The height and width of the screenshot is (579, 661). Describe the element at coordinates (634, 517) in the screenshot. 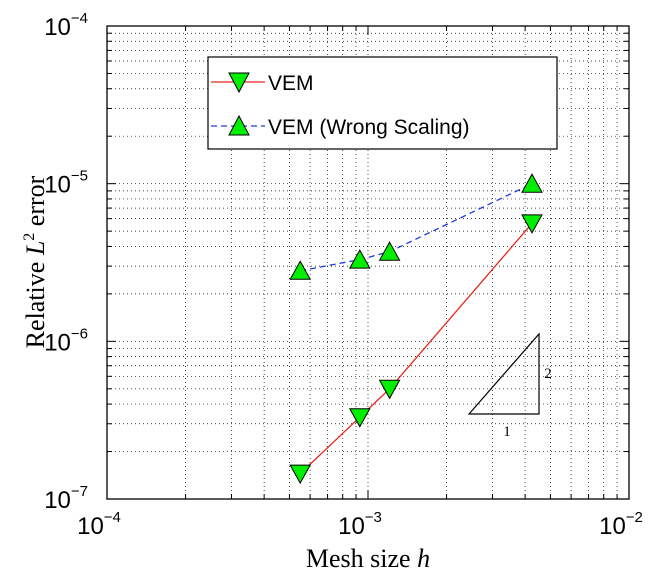

I see `x-tick-label-exp: −2` at that location.